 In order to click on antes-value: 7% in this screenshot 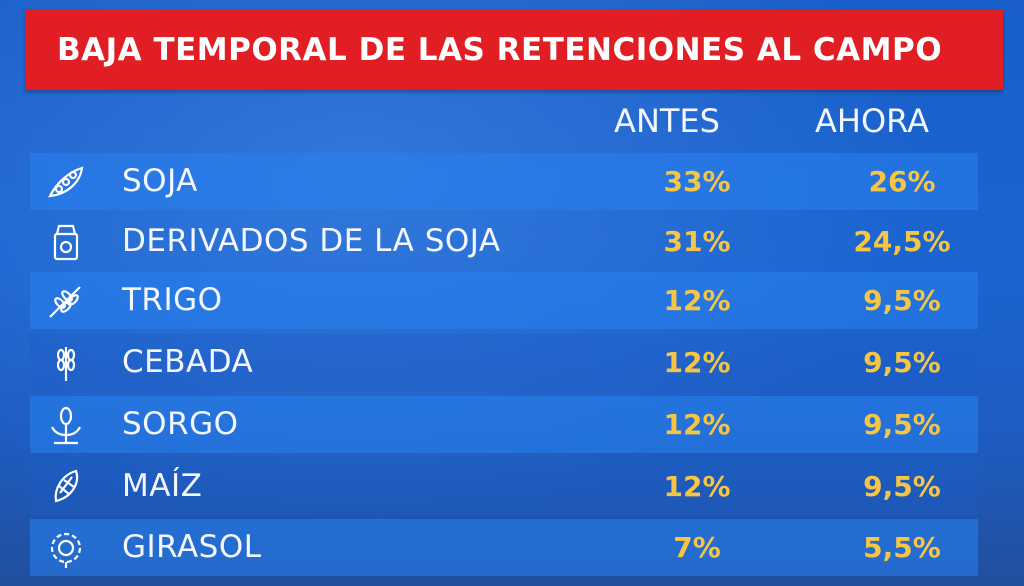, I will do `click(697, 547)`.